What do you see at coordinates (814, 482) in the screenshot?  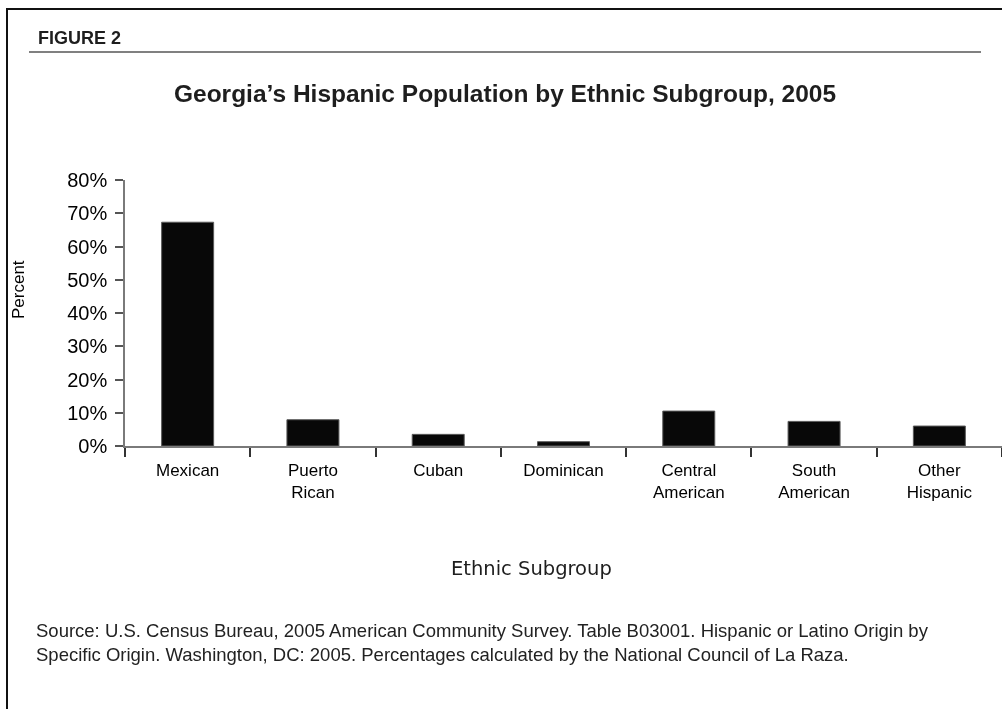 I see `x-tick-label: South American` at bounding box center [814, 482].